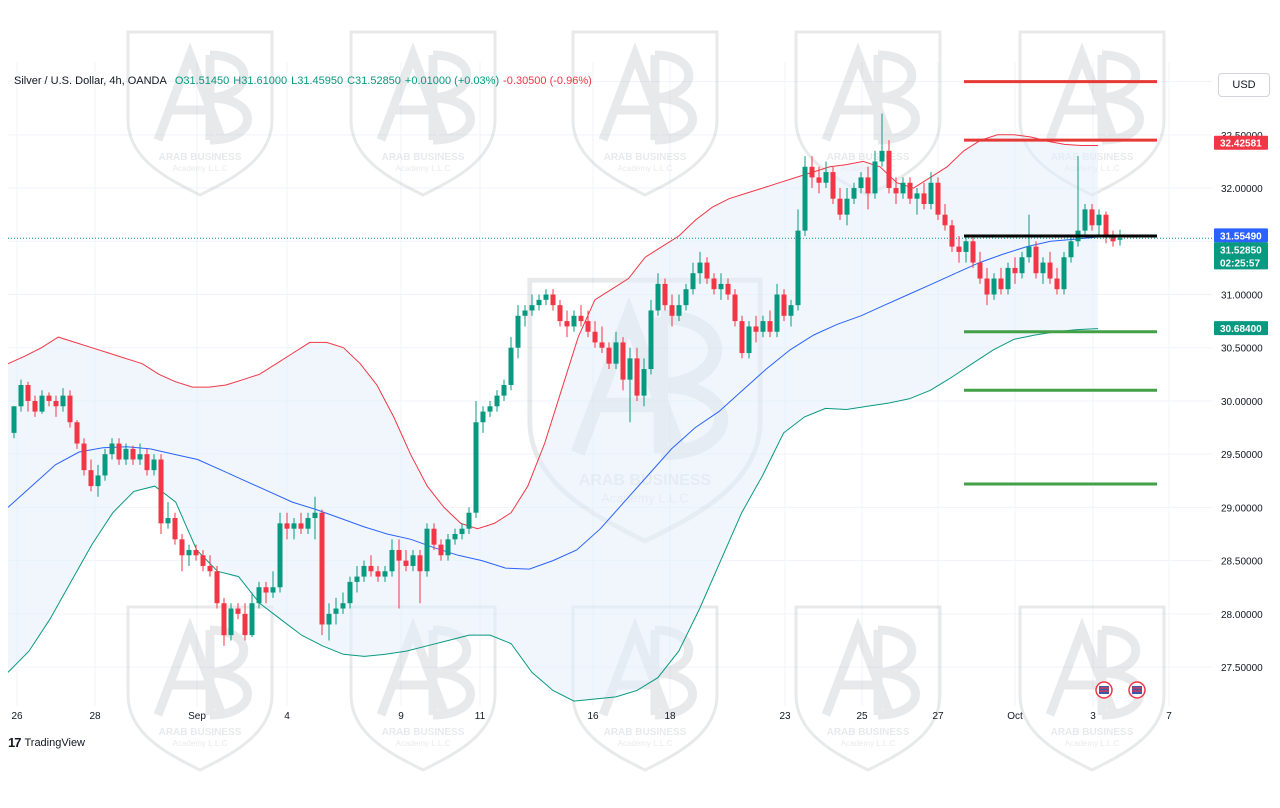  Describe the element at coordinates (1104, 690) in the screenshot. I see `us-event-flag-icon` at that location.